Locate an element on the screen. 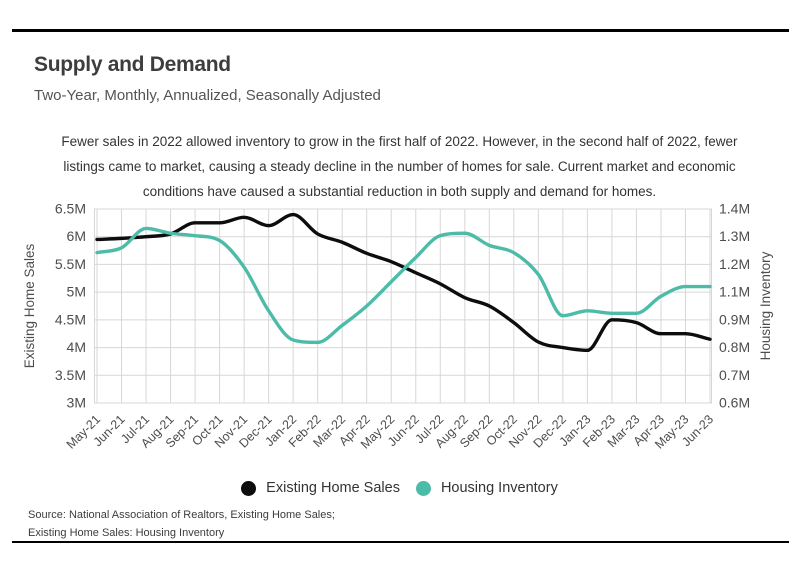  left-tick-label: 6.5M is located at coordinates (70, 209).